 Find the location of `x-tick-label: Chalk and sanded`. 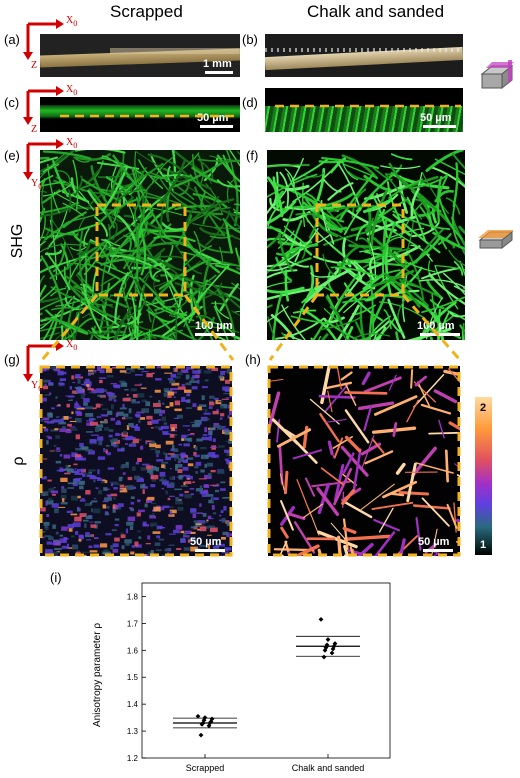

x-tick-label: Chalk and sanded is located at coordinates (328, 768).